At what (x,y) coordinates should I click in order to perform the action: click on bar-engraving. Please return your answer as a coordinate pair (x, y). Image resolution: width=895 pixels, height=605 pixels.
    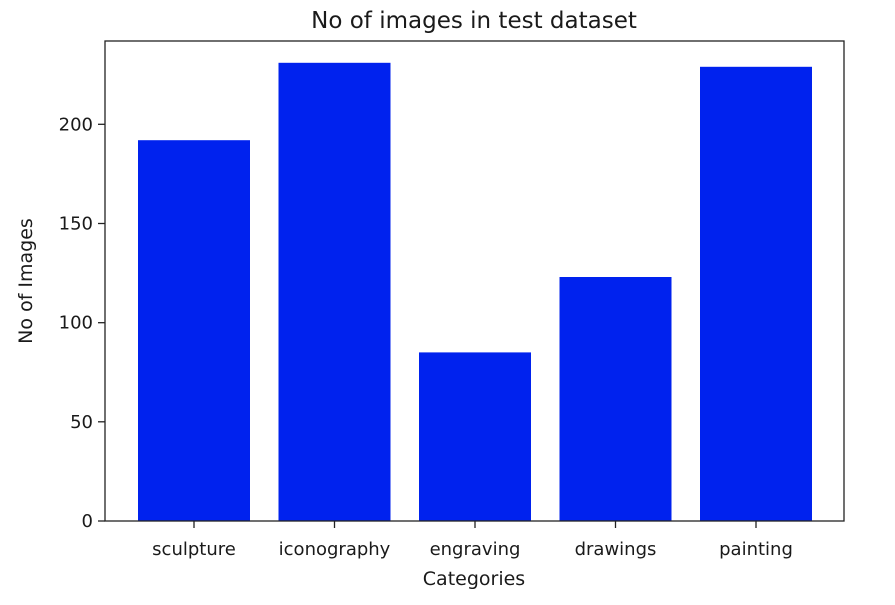
    Looking at the image, I should click on (475, 436).